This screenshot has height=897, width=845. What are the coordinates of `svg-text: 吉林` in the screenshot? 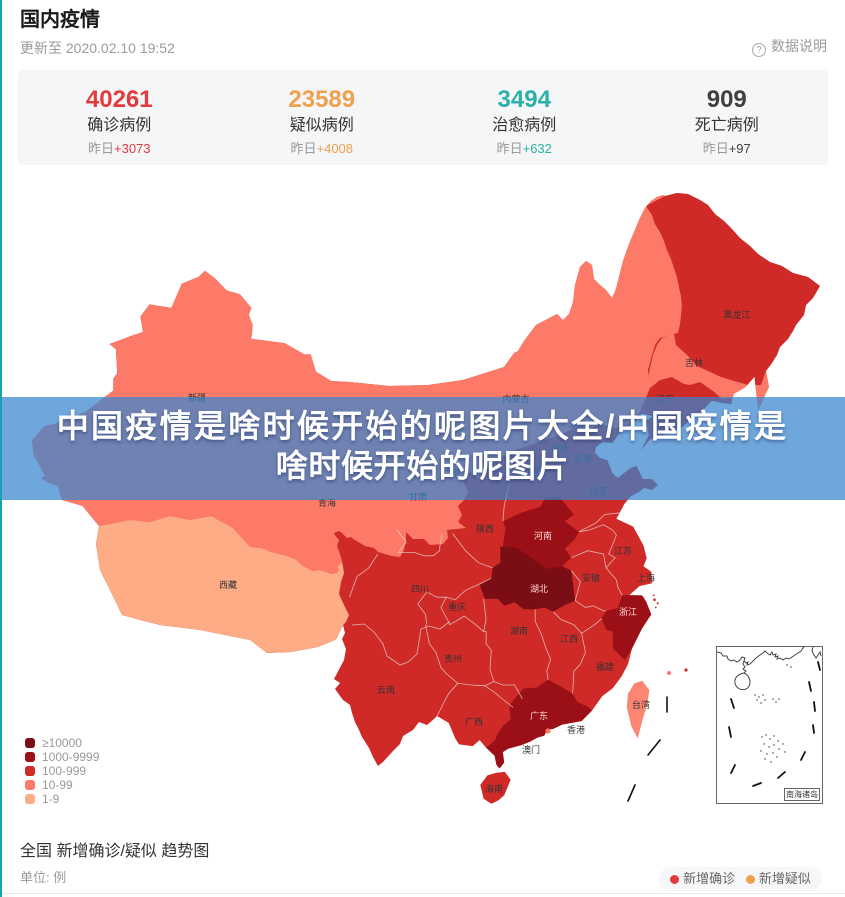 It's located at (694, 362).